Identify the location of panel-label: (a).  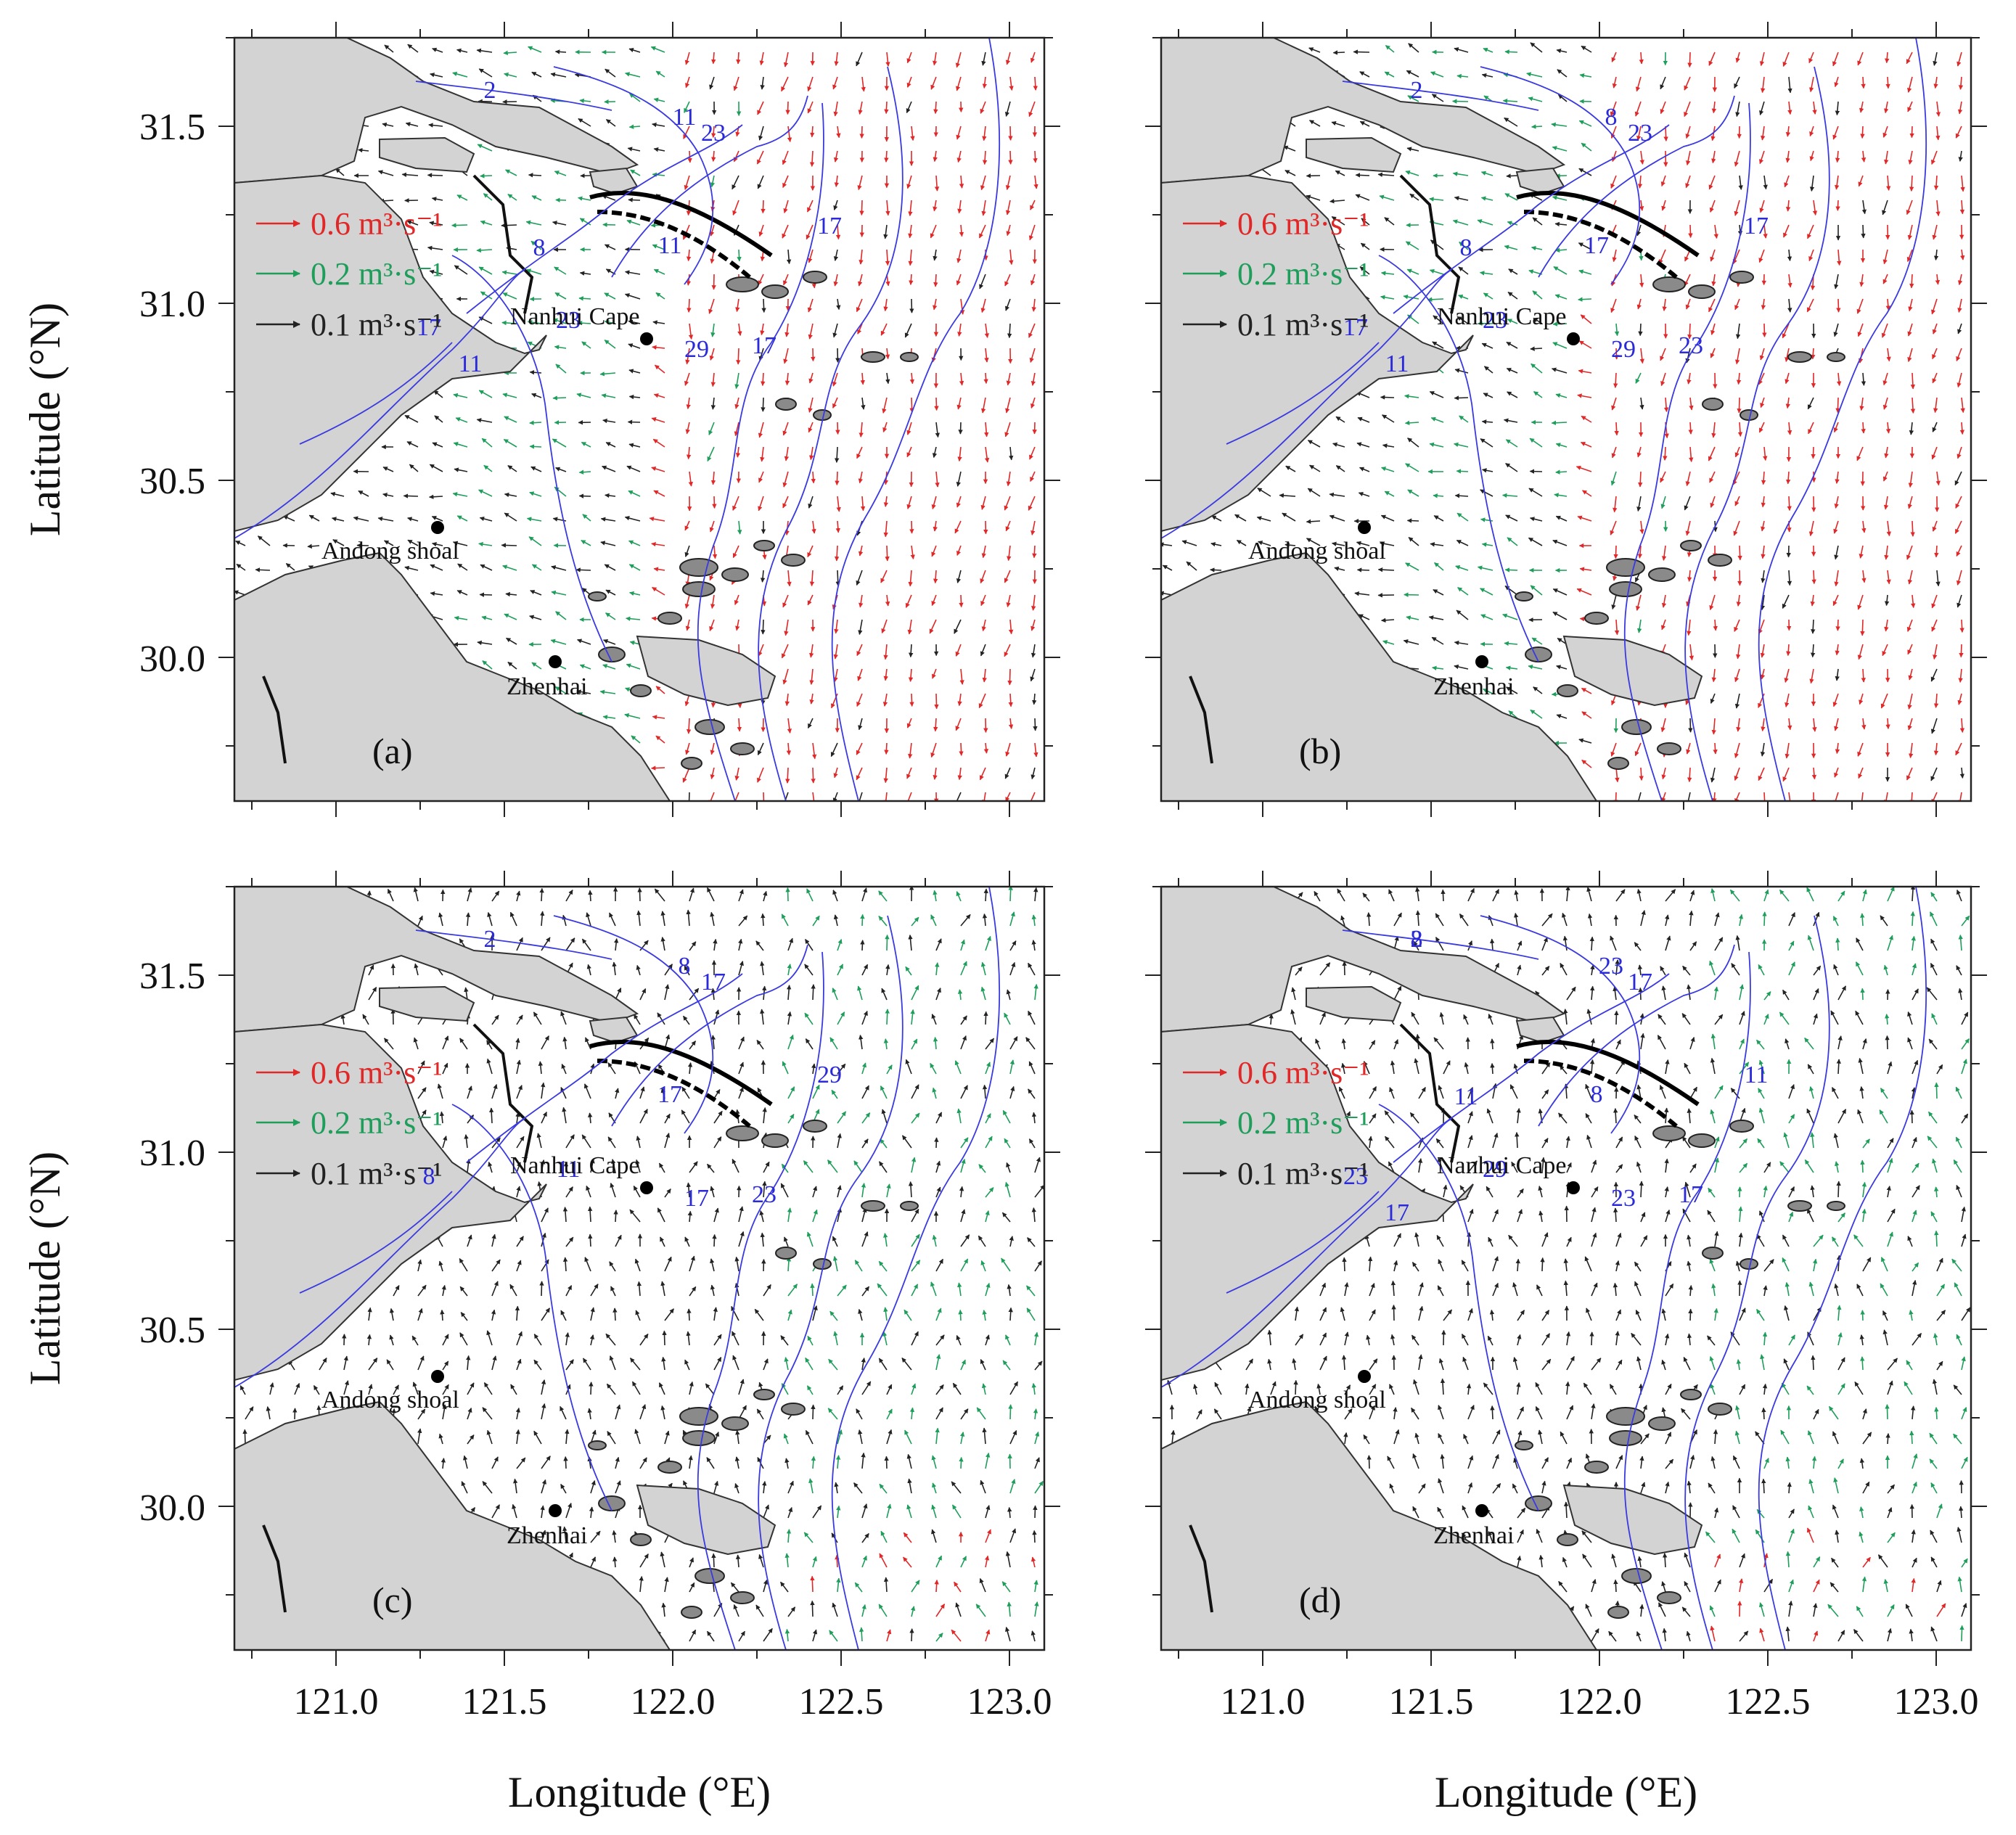
(392, 751).